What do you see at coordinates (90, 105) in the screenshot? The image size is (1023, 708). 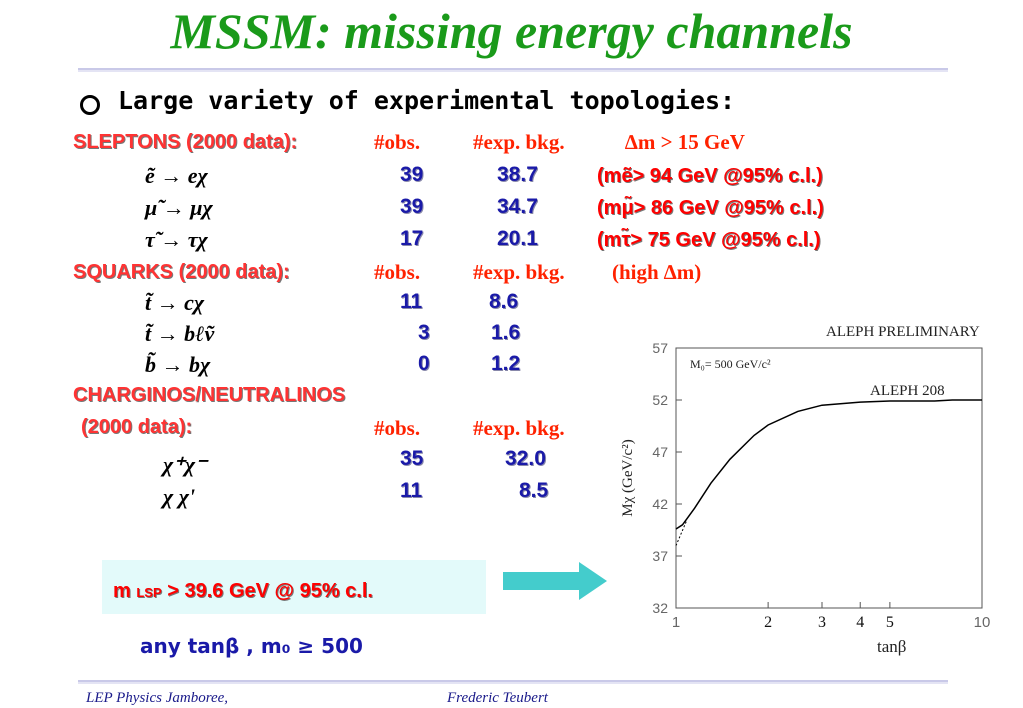 I see `bullet-circle-icon` at bounding box center [90, 105].